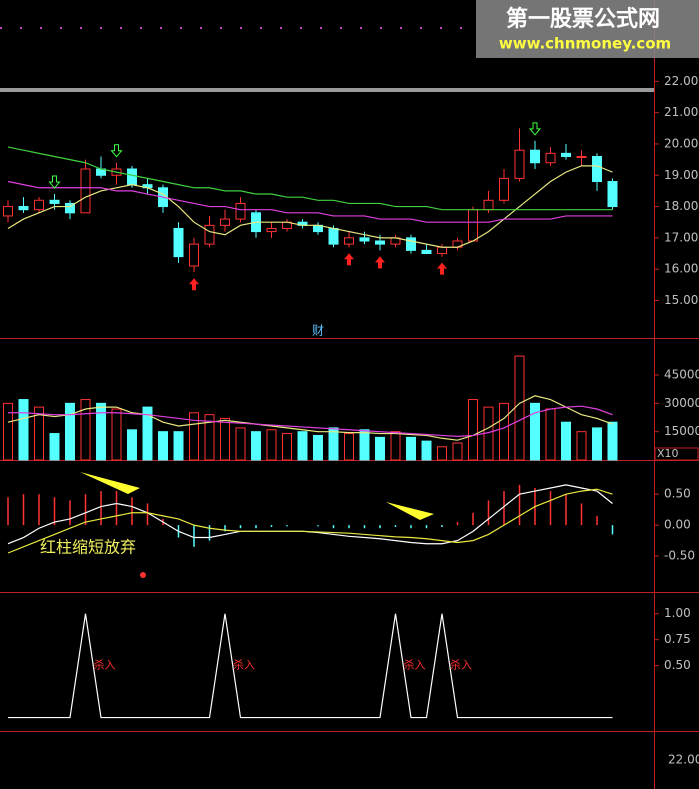 The width and height of the screenshot is (699, 789). What do you see at coordinates (681, 403) in the screenshot?
I see `y-tick-label: 30000` at bounding box center [681, 403].